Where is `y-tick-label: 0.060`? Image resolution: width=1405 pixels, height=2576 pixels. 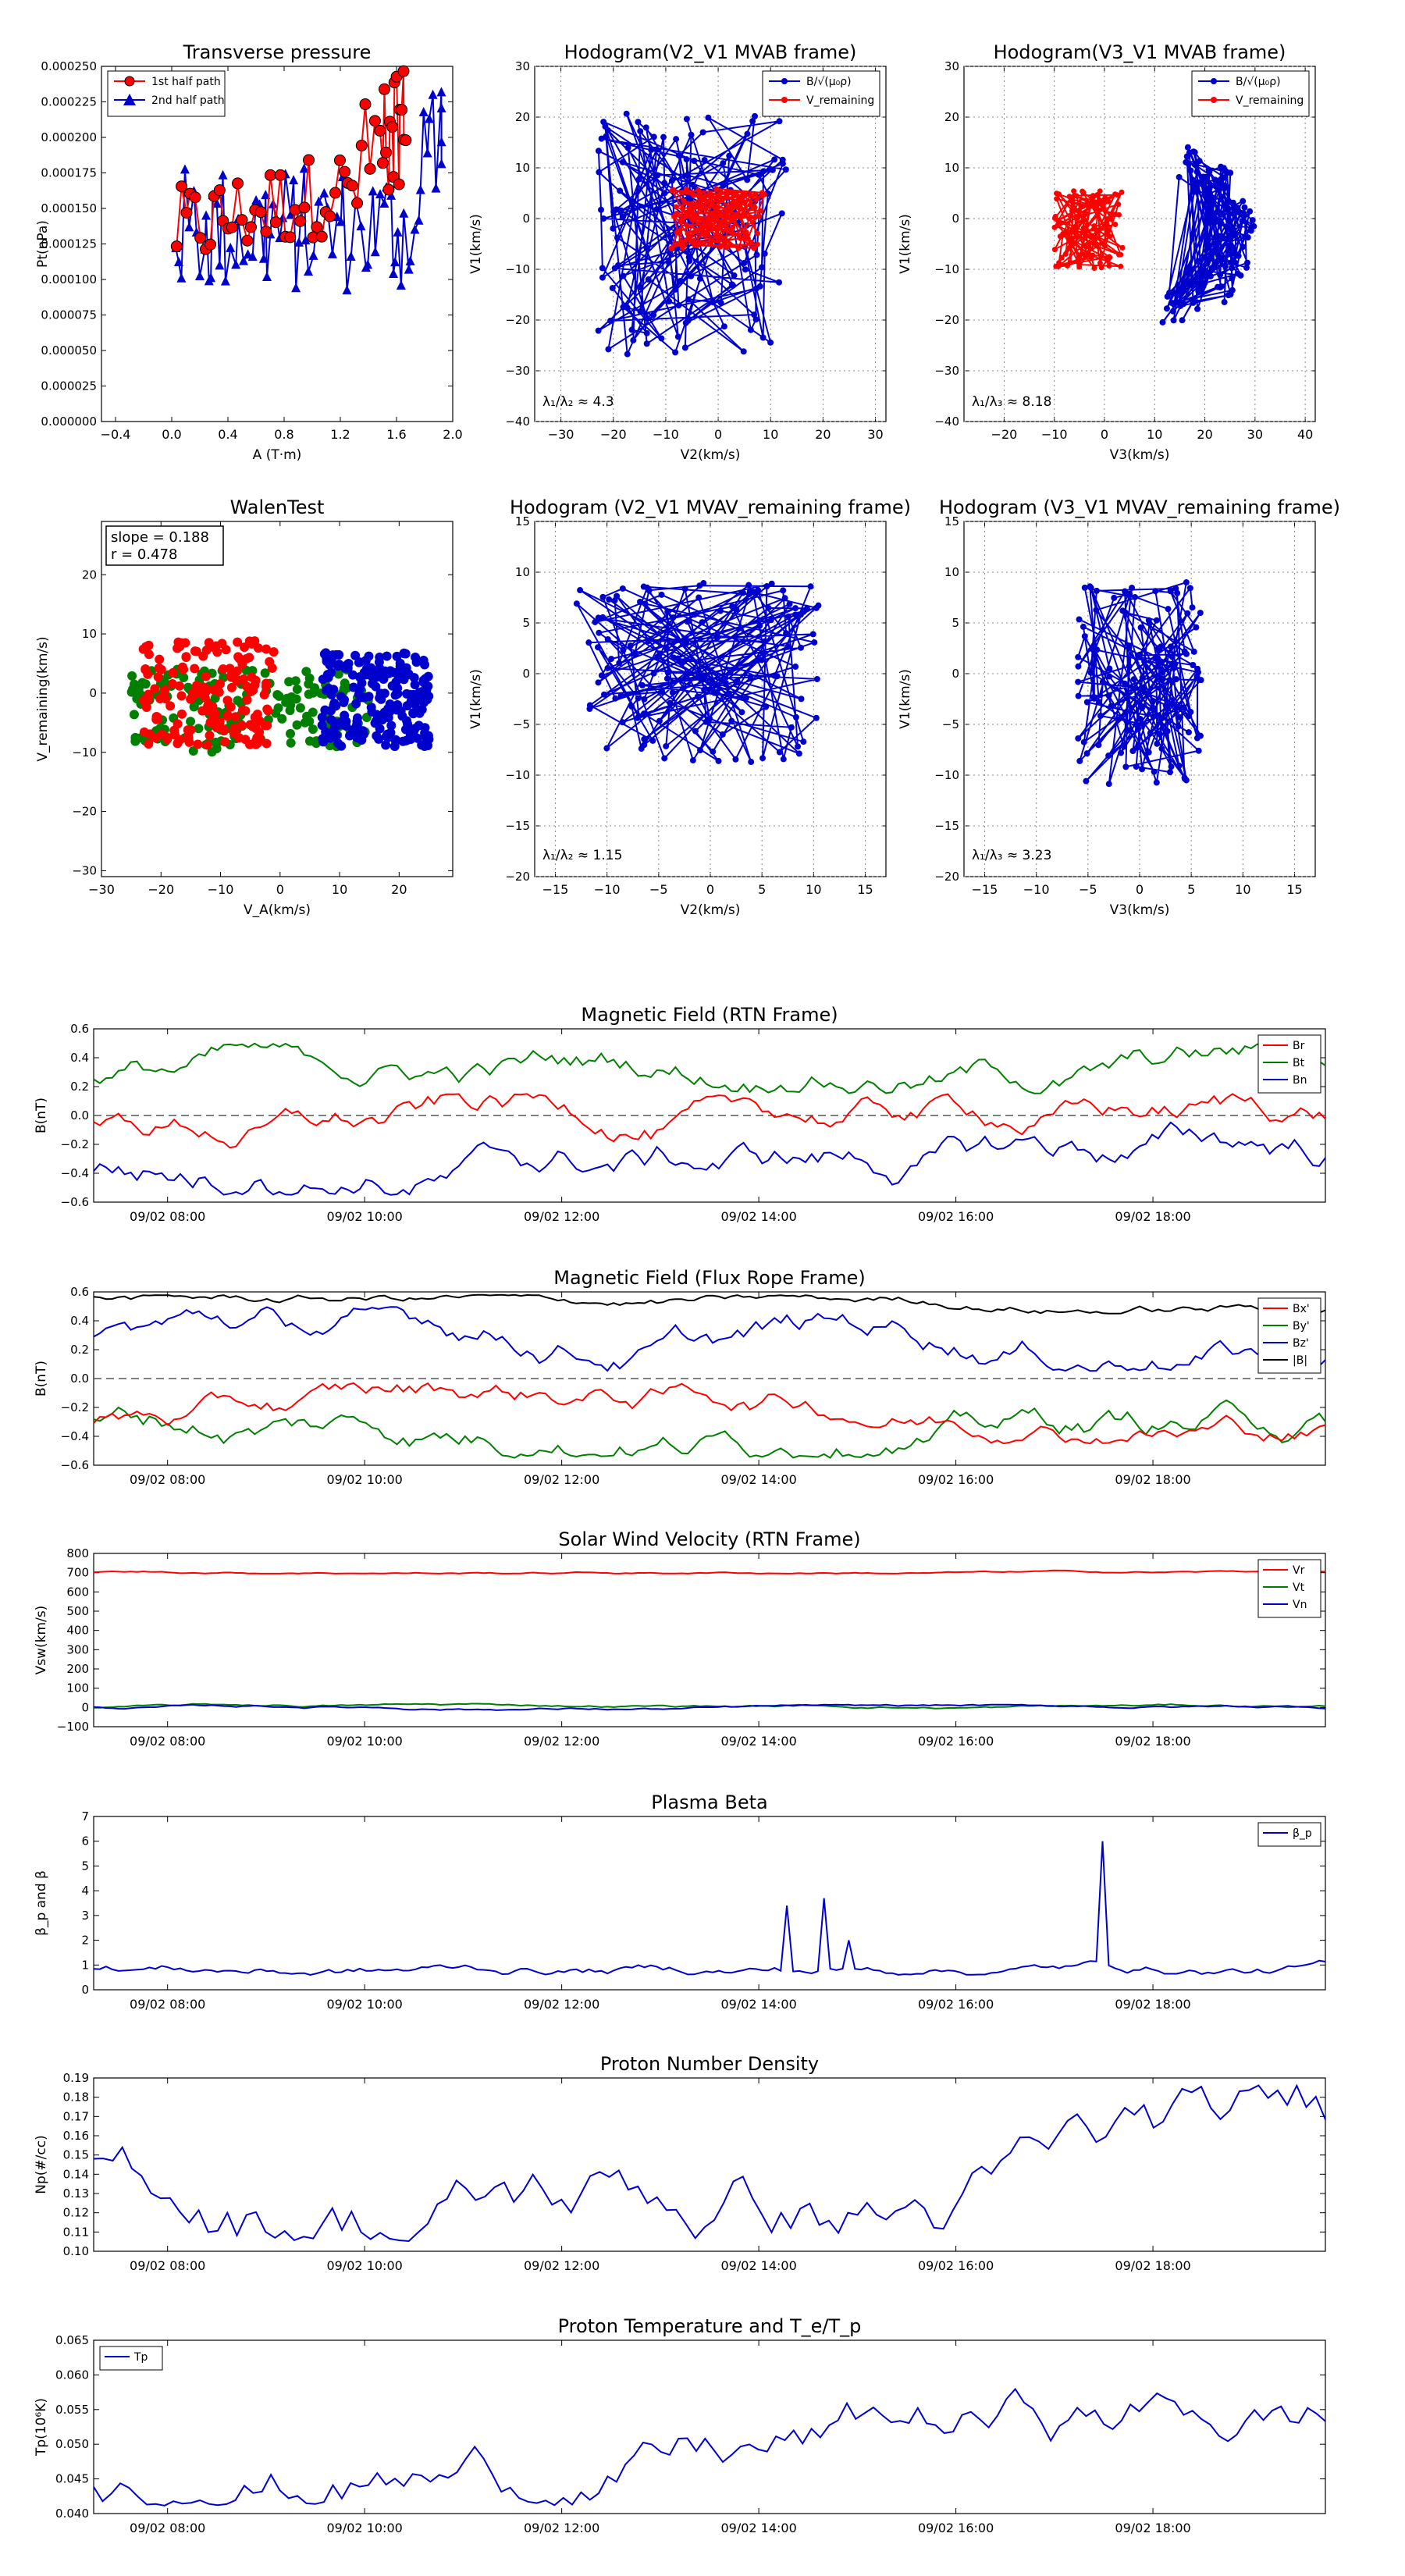
y-tick-label: 0.060 is located at coordinates (72, 2375).